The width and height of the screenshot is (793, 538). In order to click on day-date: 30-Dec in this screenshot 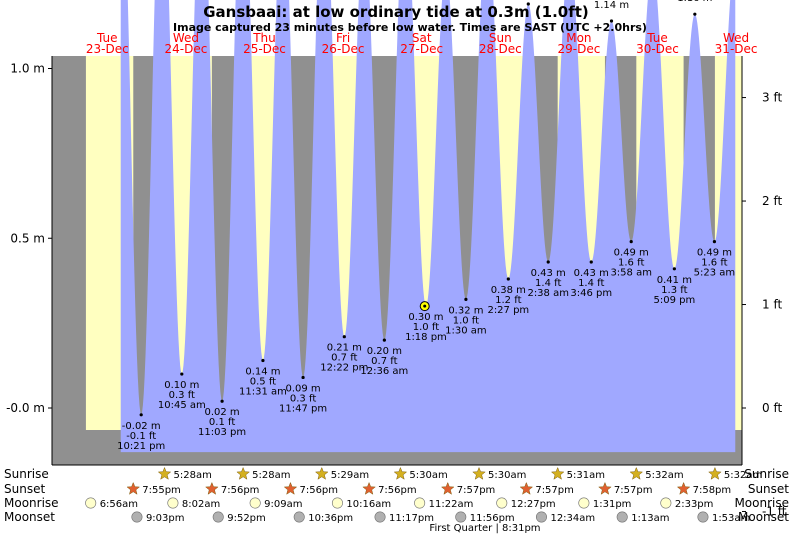, I will do `click(657, 49)`.